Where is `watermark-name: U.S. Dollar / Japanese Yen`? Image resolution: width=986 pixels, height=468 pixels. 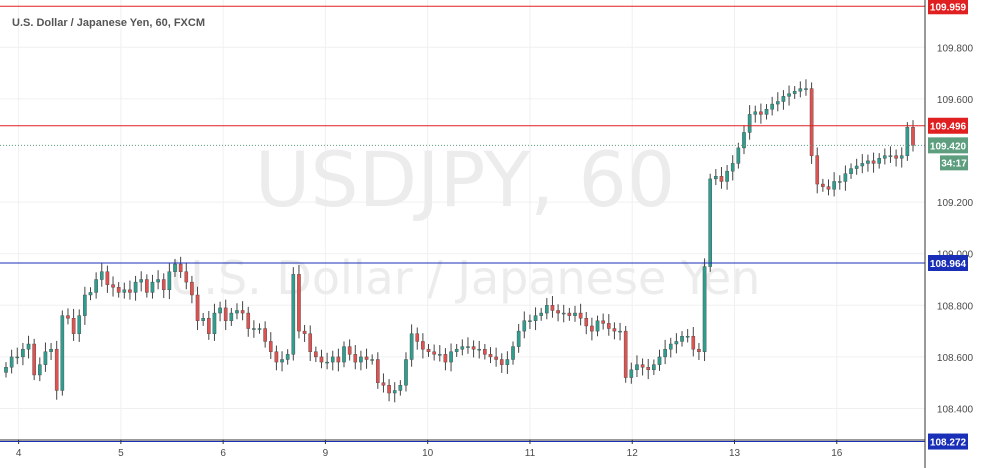 watermark-name: U.S. Dollar / Japanese Yen is located at coordinates (465, 278).